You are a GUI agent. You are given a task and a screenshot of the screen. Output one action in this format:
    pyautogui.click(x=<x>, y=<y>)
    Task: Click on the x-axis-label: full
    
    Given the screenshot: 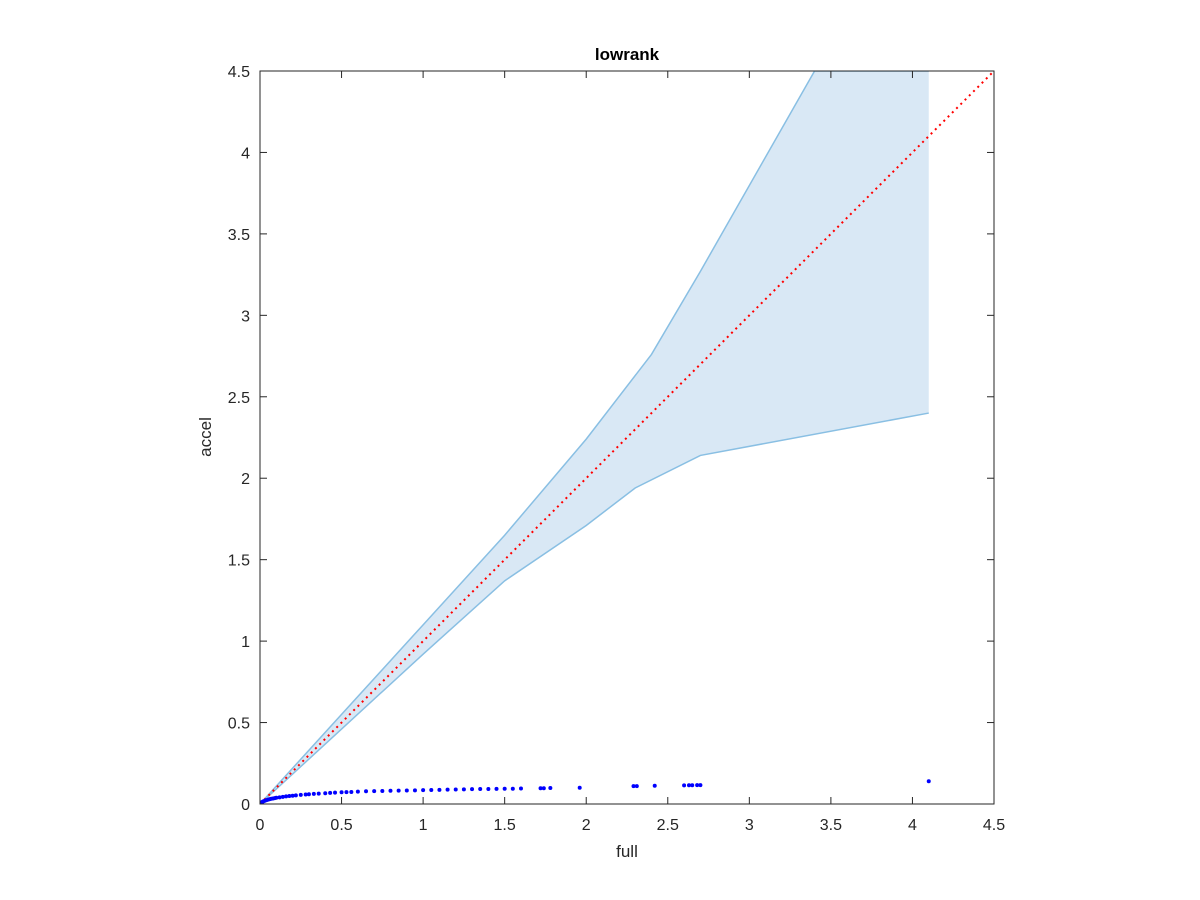 What is the action you would take?
    pyautogui.click(x=627, y=851)
    